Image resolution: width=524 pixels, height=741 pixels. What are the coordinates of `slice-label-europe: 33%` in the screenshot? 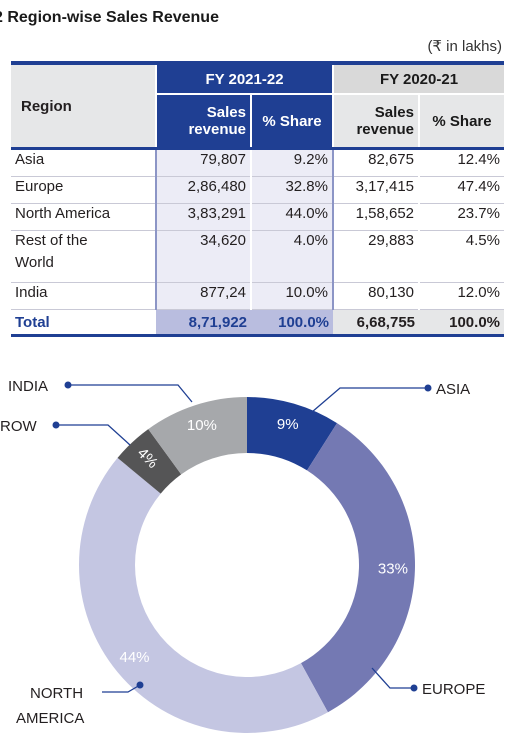 It's located at (393, 569).